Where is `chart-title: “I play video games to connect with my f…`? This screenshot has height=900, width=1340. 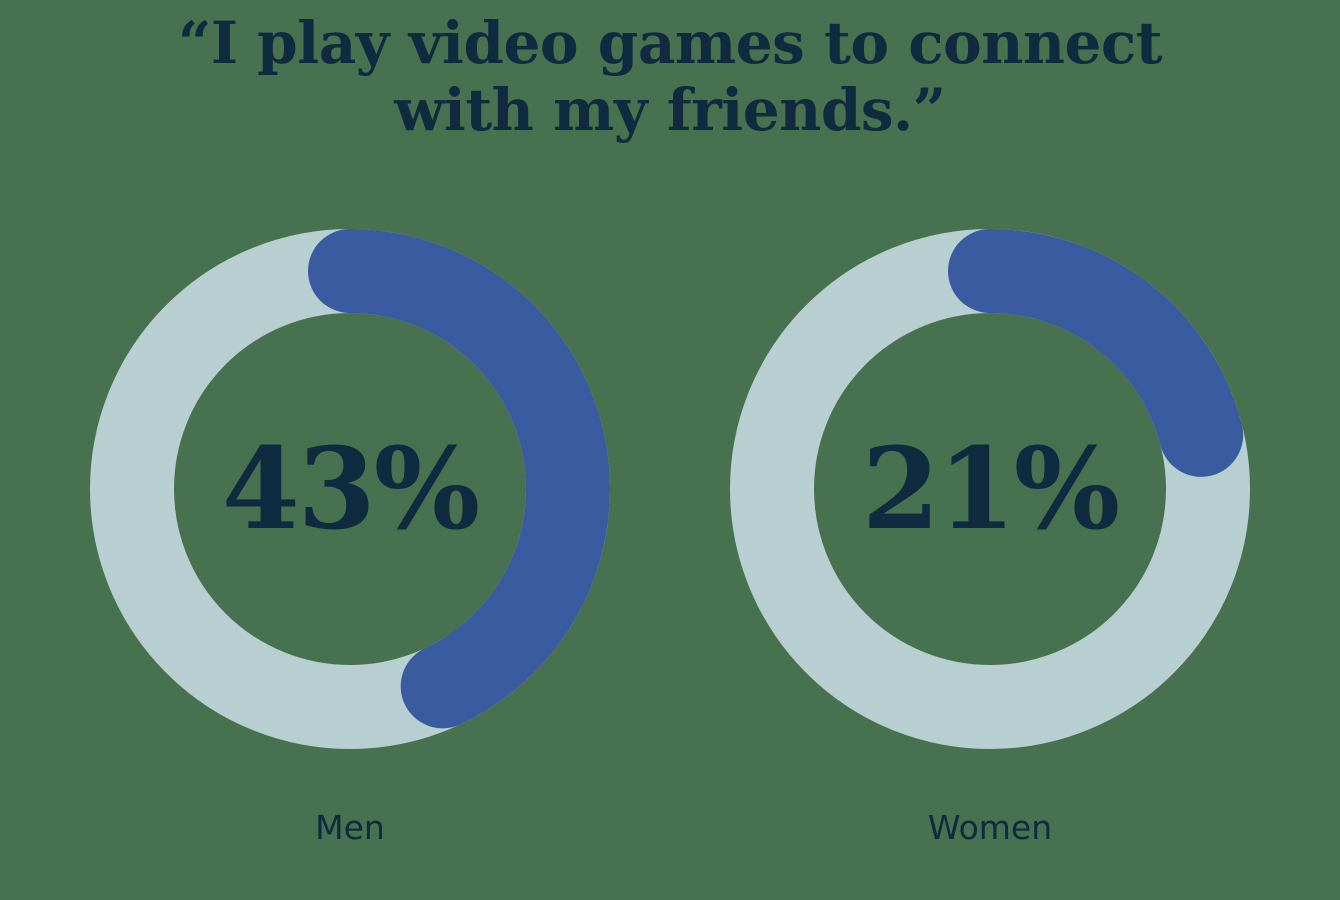 chart-title: “I play video games to connect with my f… is located at coordinates (670, 77).